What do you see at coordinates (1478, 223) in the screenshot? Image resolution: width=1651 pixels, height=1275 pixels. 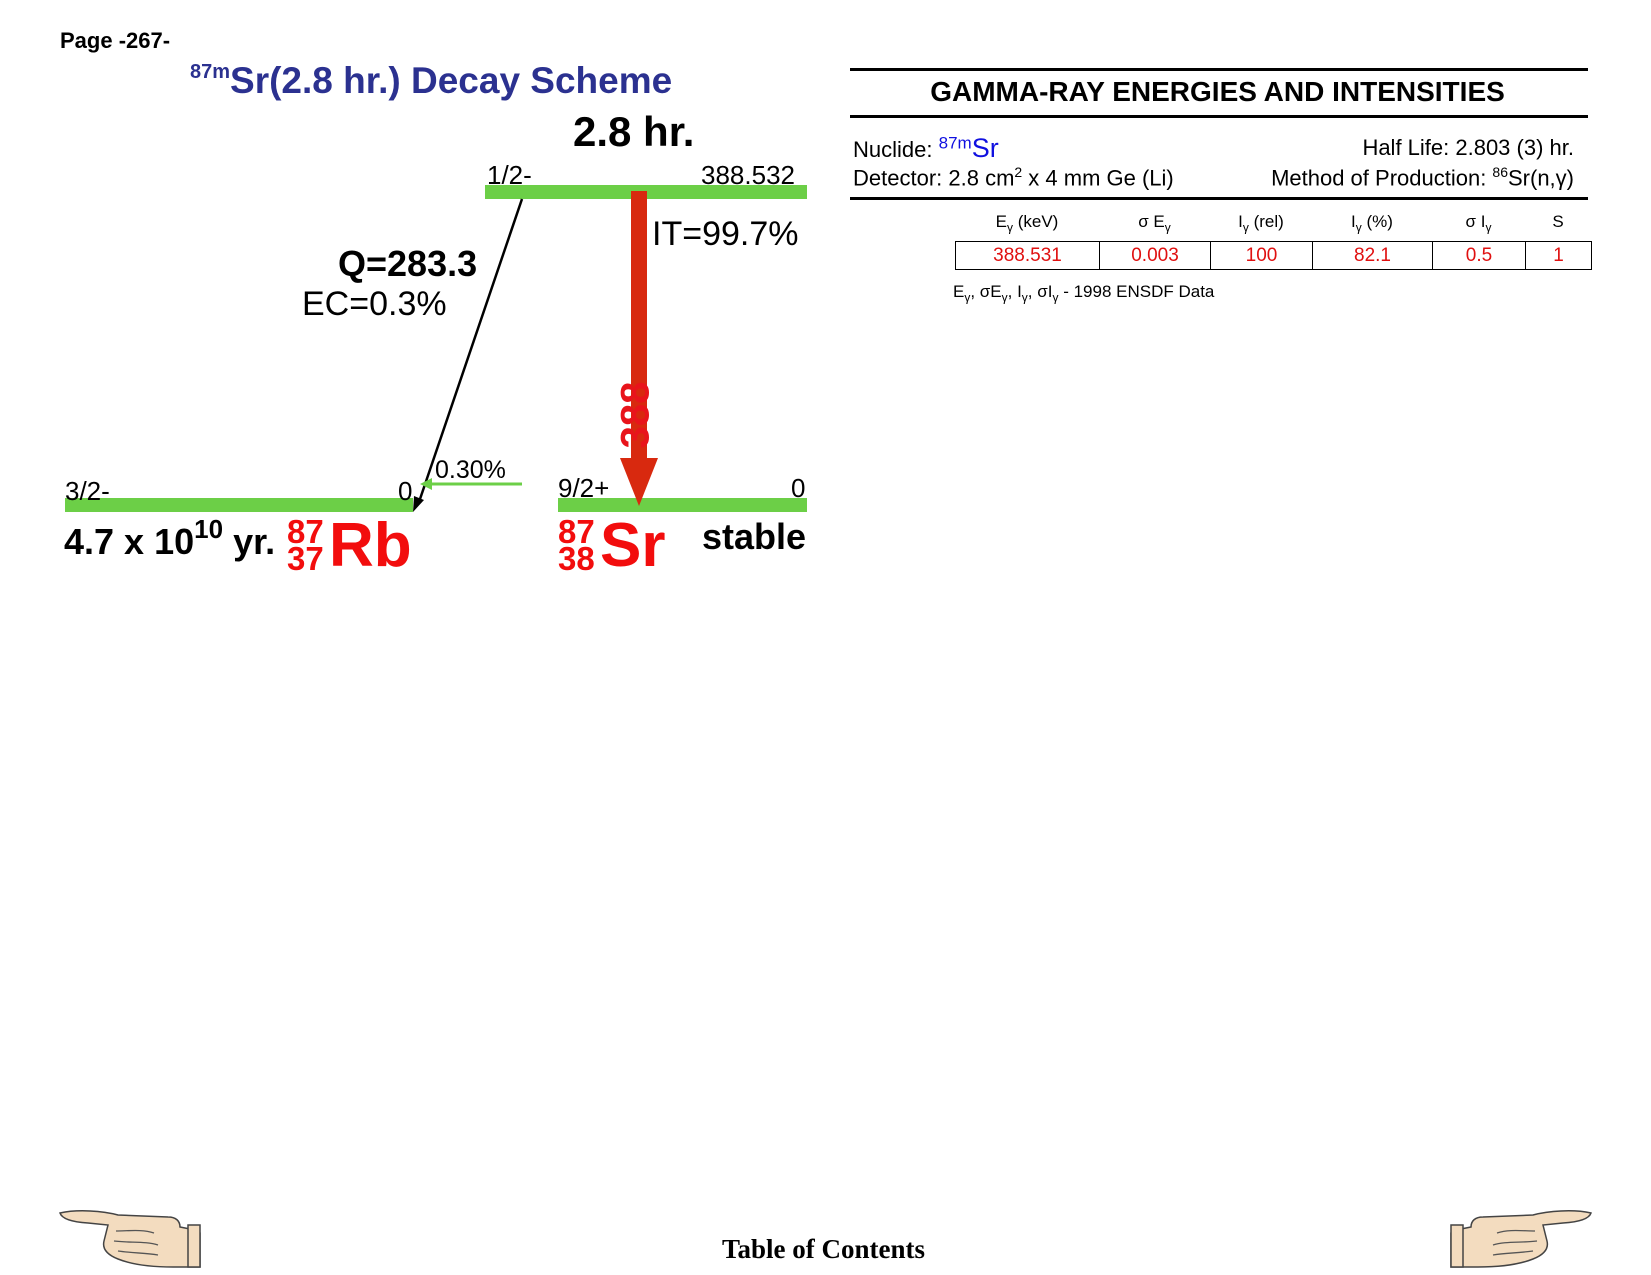 I see `column-header-intensity-error: σ Iγ` at bounding box center [1478, 223].